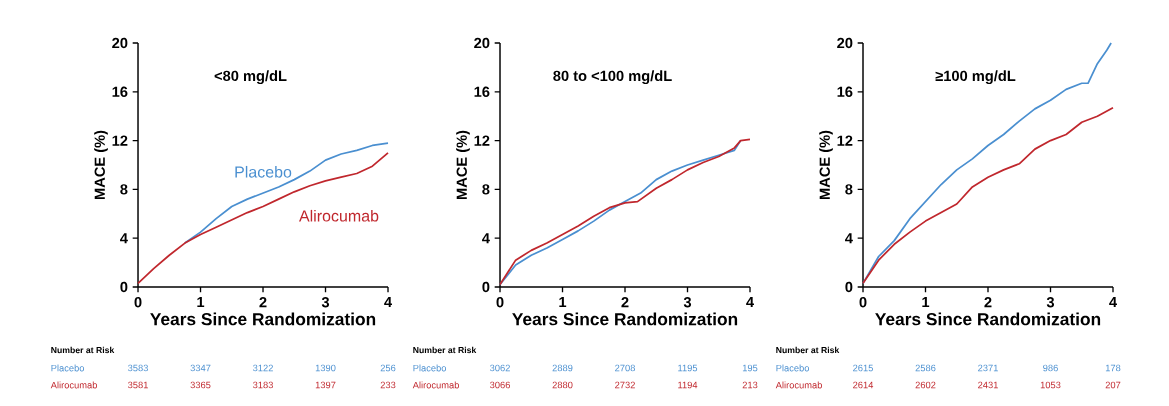 The width and height of the screenshot is (1169, 406). Describe the element at coordinates (688, 385) in the screenshot. I see `text: 1194` at that location.